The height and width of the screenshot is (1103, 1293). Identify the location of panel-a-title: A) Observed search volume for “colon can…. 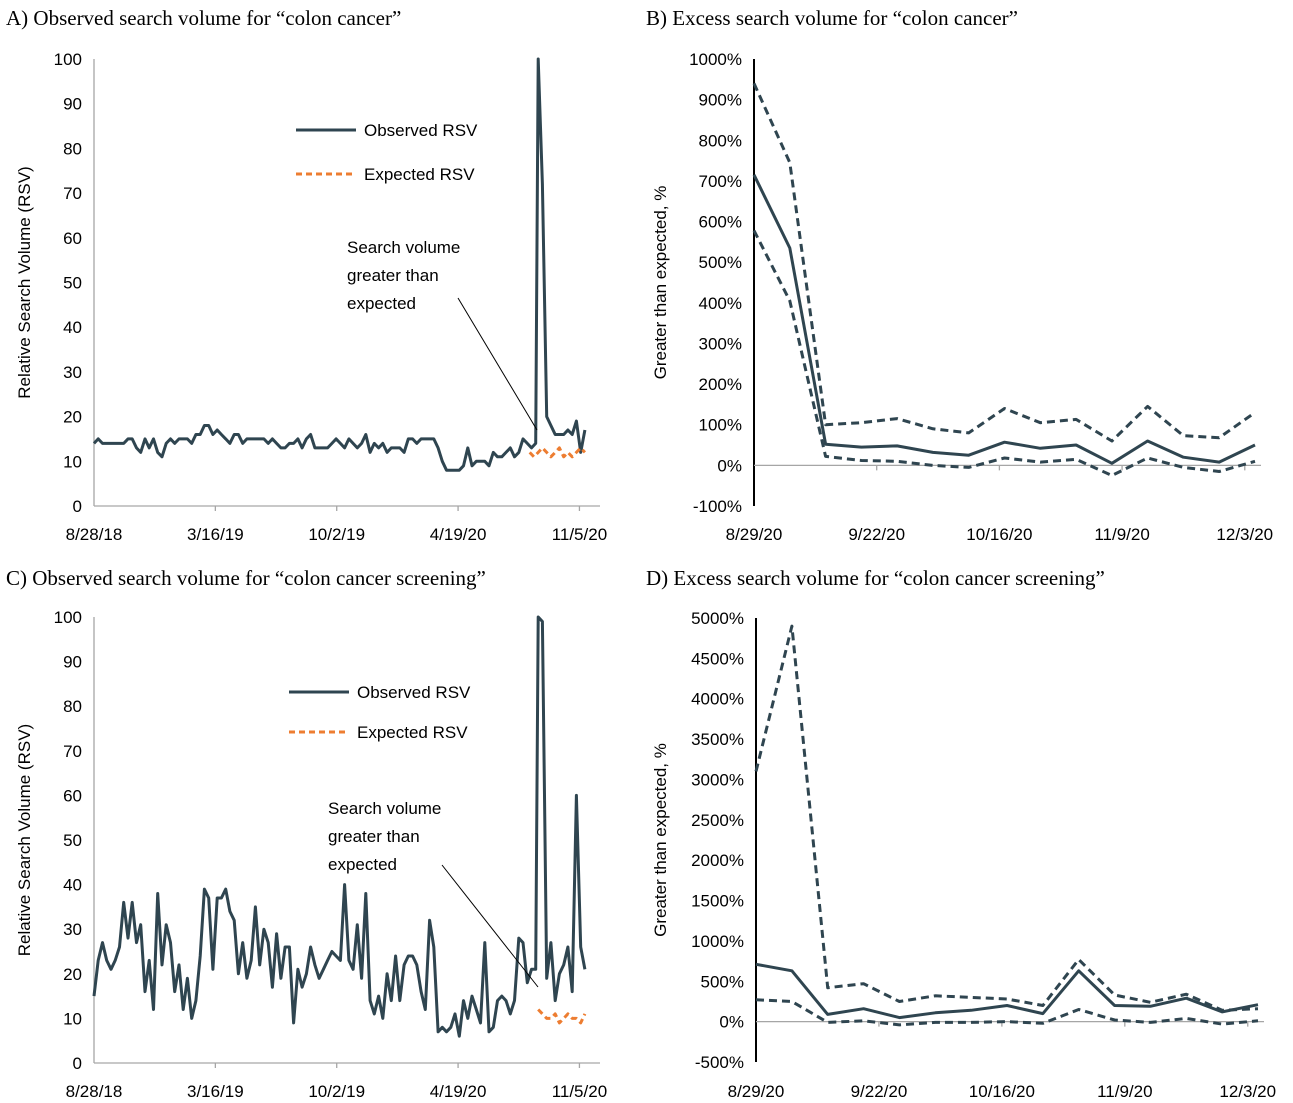
(204, 18).